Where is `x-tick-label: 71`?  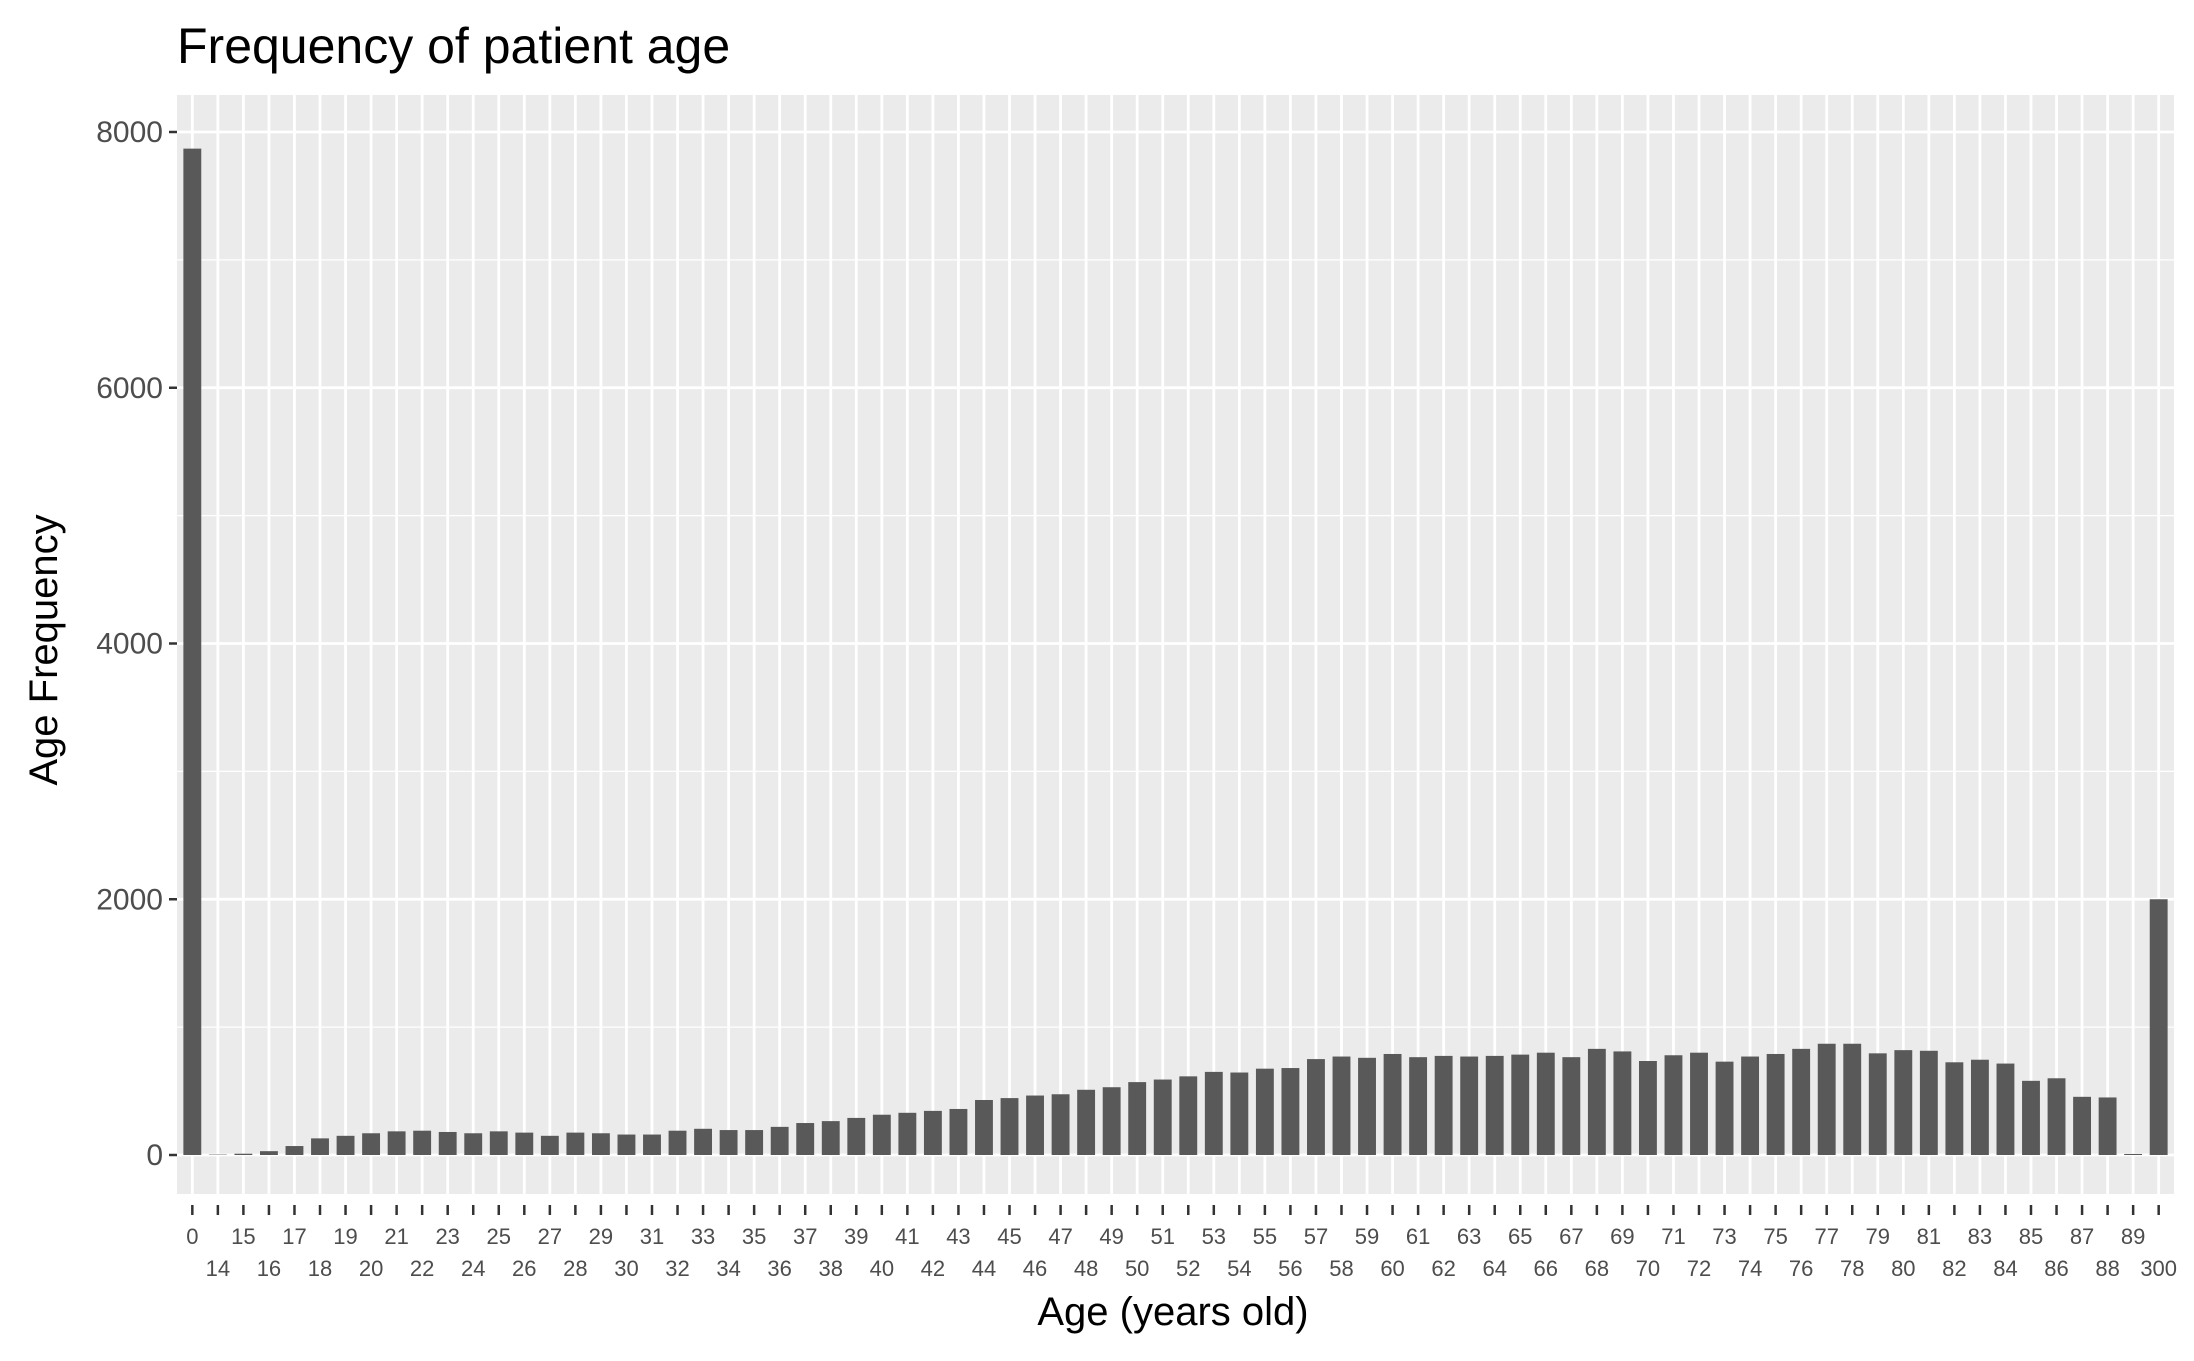
x-tick-label: 71 is located at coordinates (1673, 1236).